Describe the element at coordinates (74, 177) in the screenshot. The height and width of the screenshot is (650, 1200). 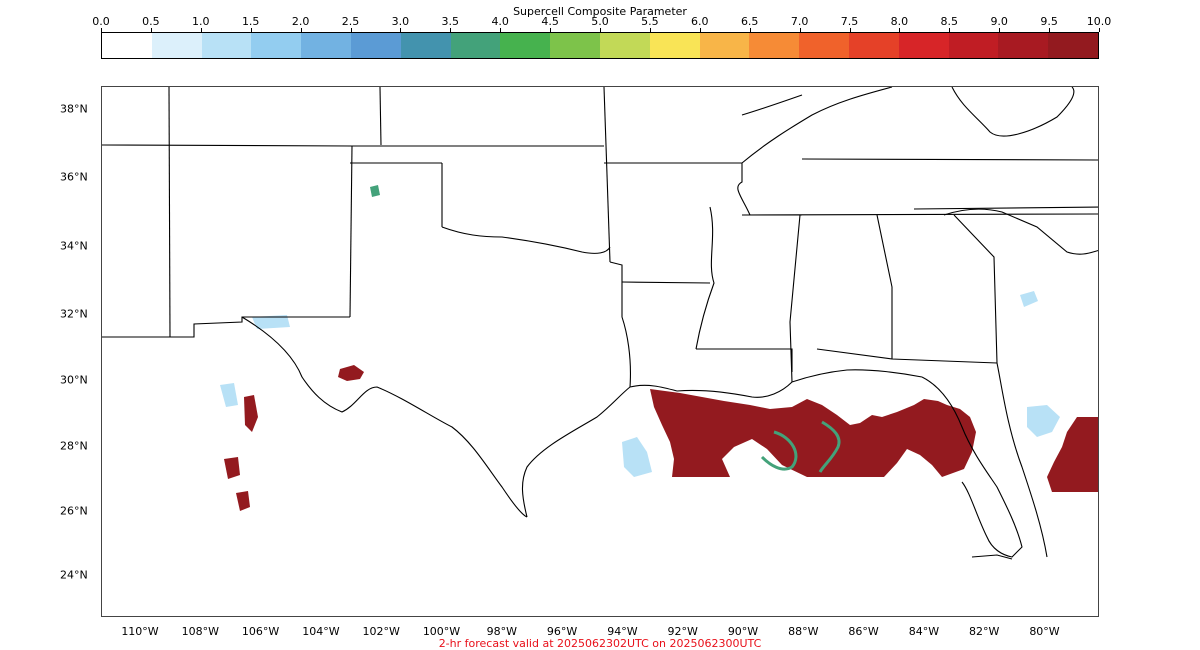
I see `latitude-label: 36°N` at that location.